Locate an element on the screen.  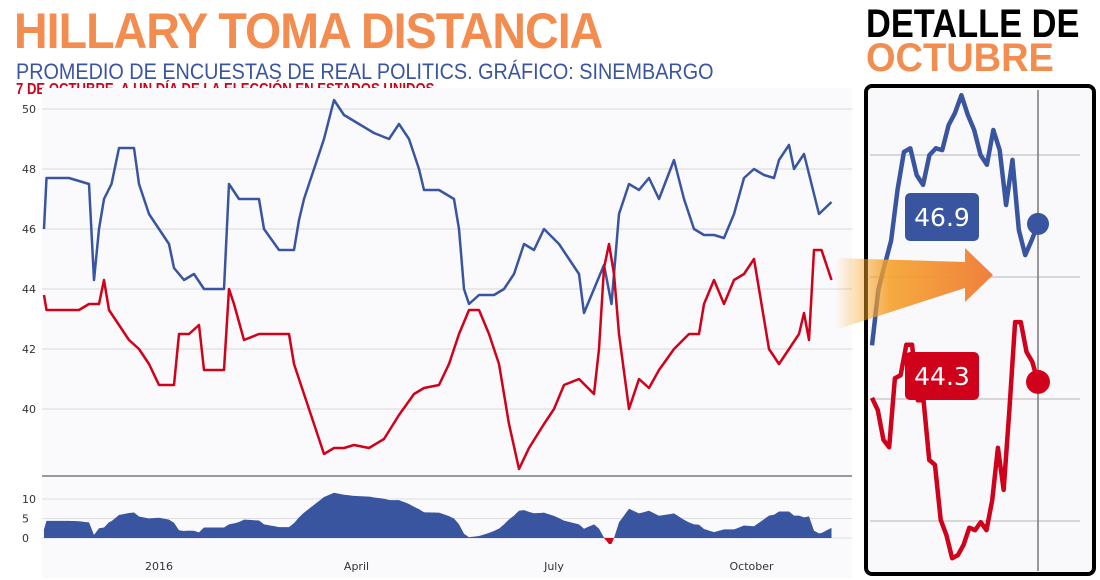
value-badge-trump is located at coordinates (942, 376).